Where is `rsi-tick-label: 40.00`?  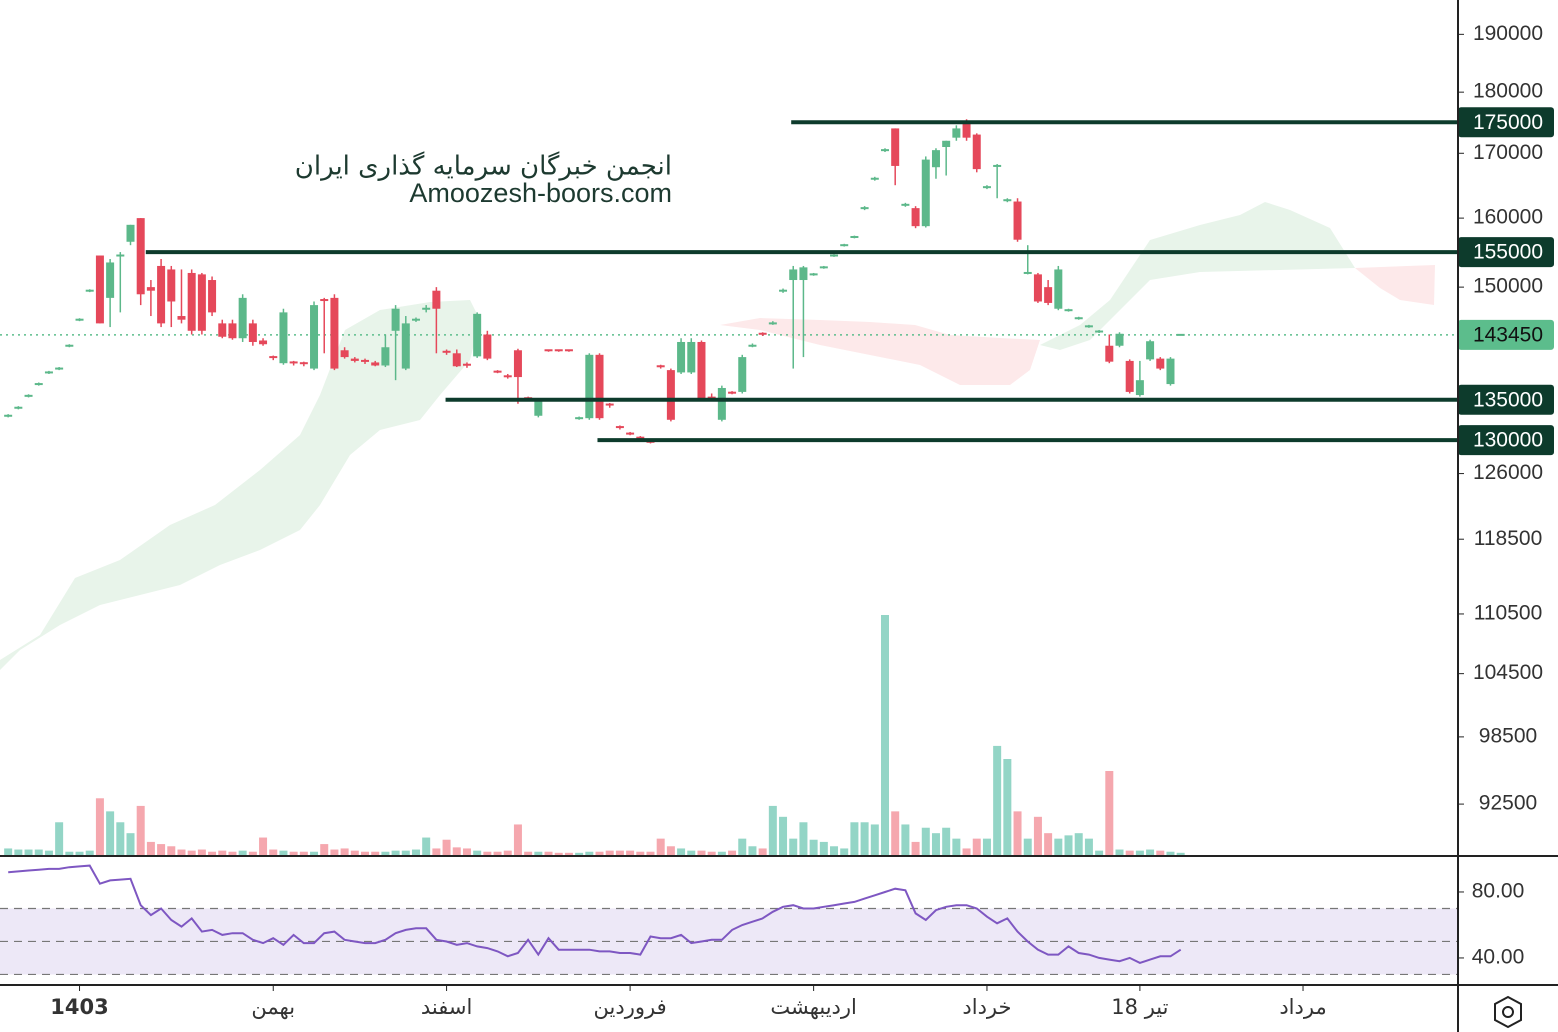
rsi-tick-label: 40.00 is located at coordinates (1498, 956).